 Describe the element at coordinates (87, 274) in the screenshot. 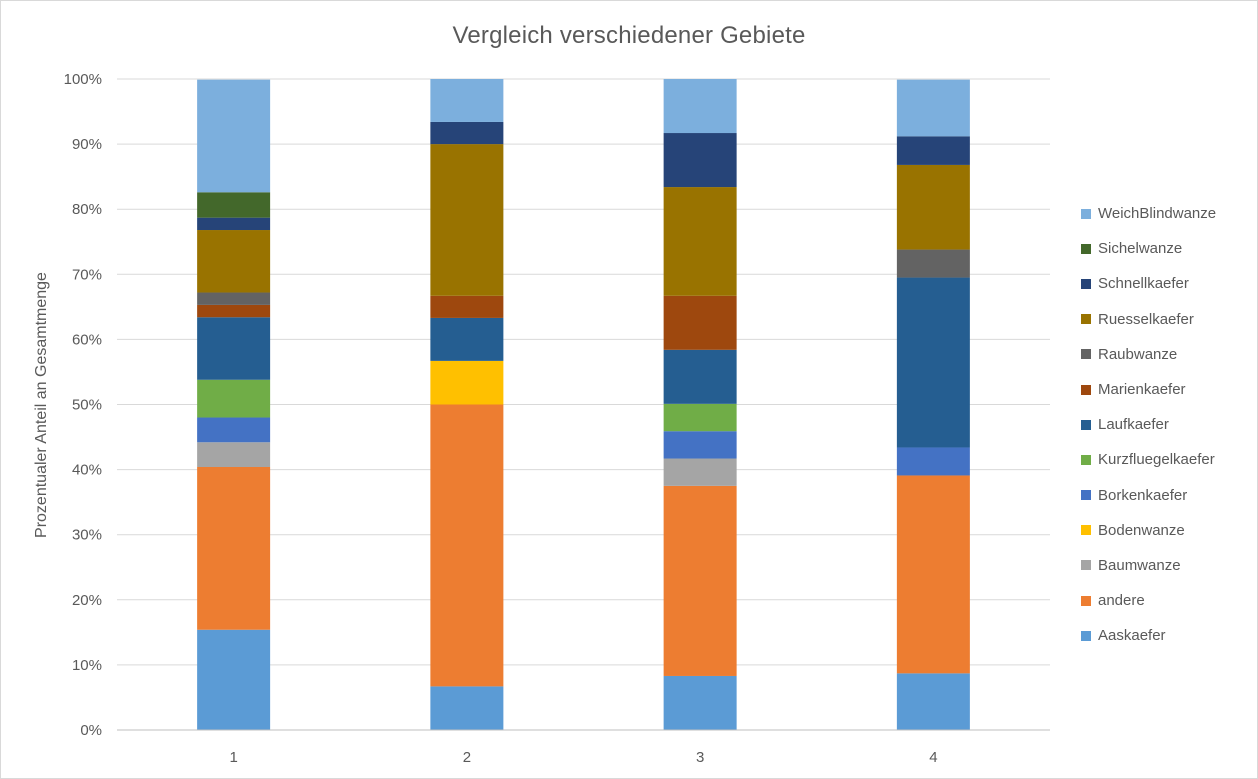

I see `y-tick-label: 70%` at that location.